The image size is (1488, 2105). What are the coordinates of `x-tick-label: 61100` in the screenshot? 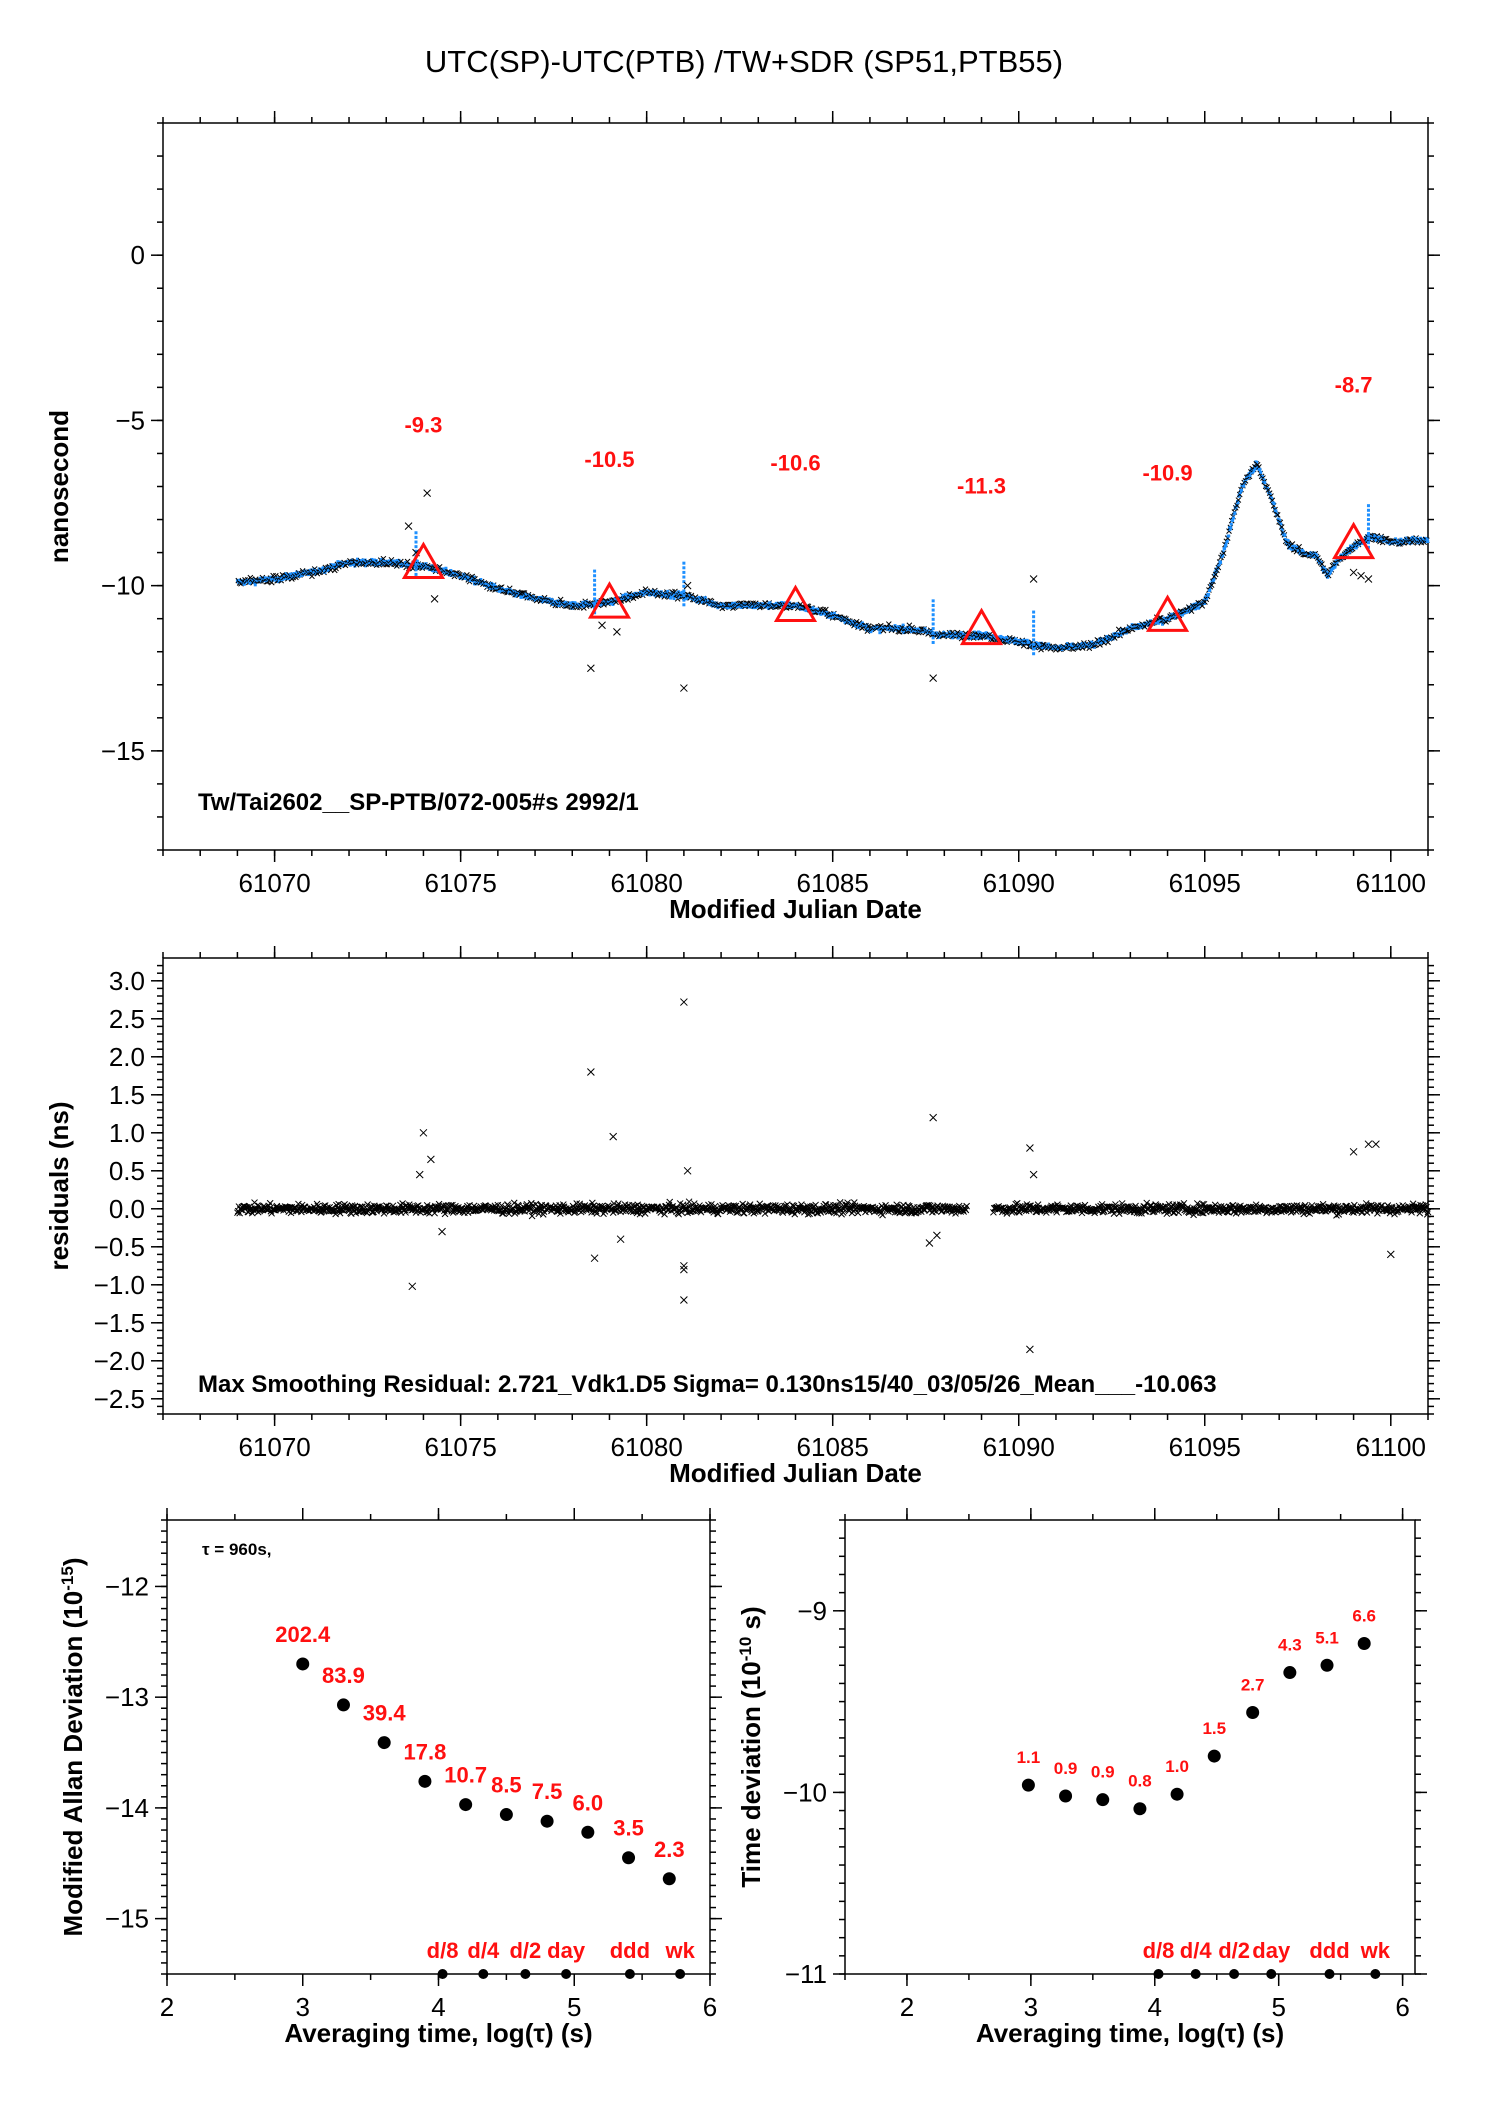 It's located at (1391, 883).